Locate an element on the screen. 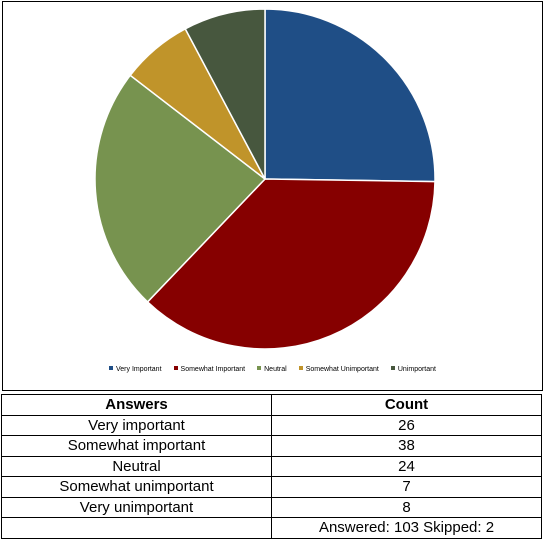  count-cell: 8 is located at coordinates (406, 507).